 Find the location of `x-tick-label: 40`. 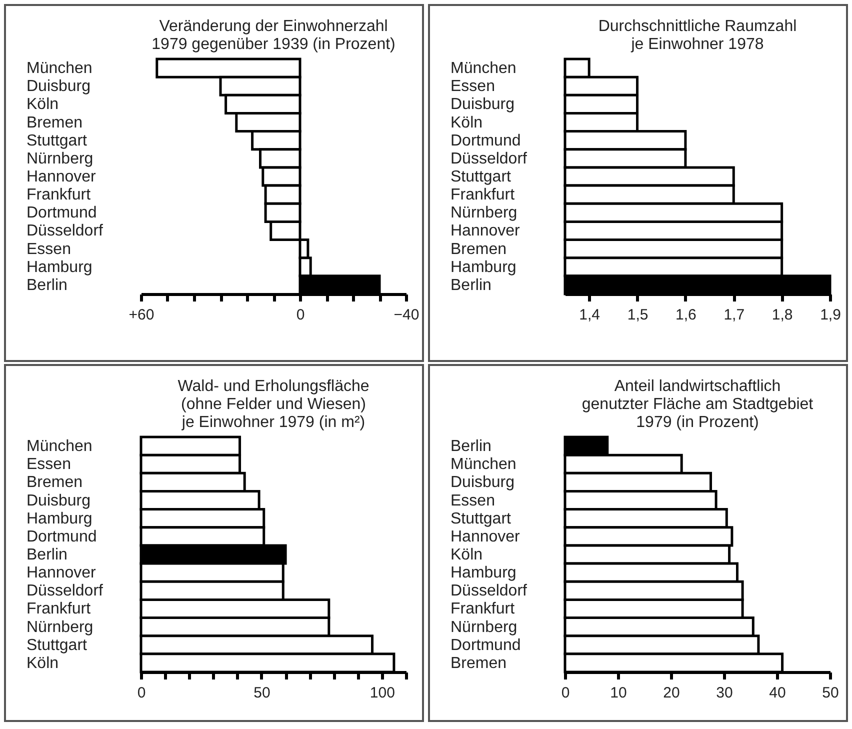

x-tick-label: 40 is located at coordinates (777, 693).